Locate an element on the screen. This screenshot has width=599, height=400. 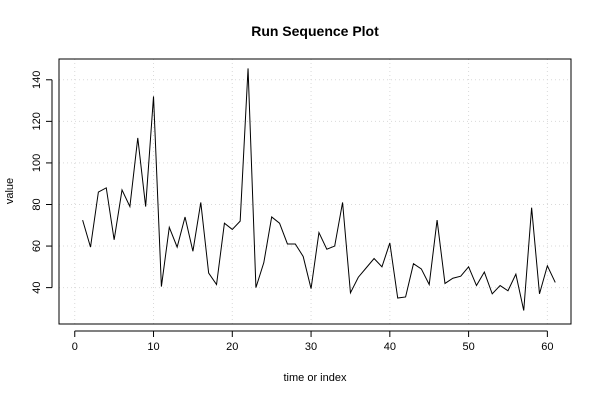
x-tick-label: 0 is located at coordinates (75, 347).